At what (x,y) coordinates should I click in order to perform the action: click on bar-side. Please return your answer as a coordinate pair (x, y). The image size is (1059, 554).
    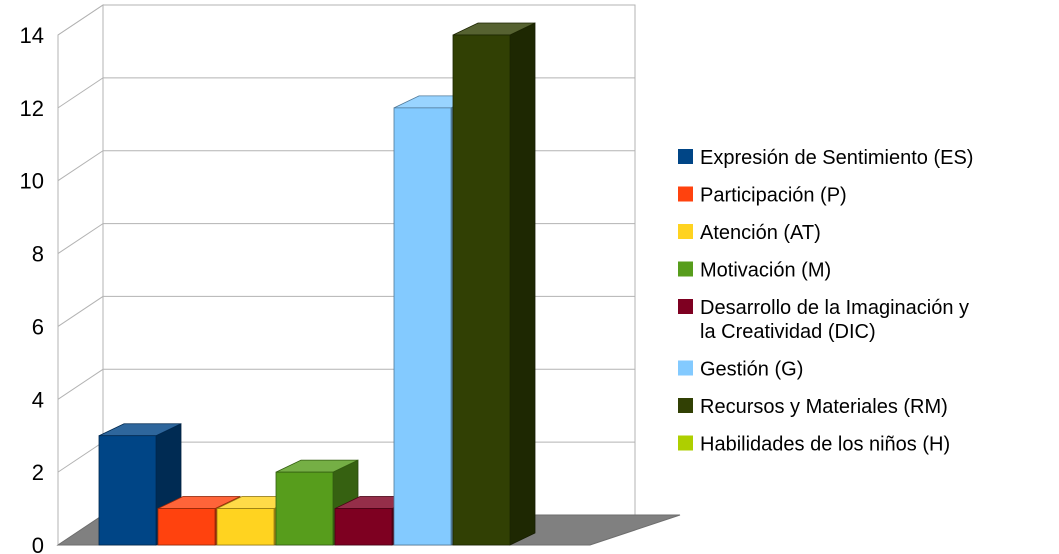
    Looking at the image, I should click on (522, 284).